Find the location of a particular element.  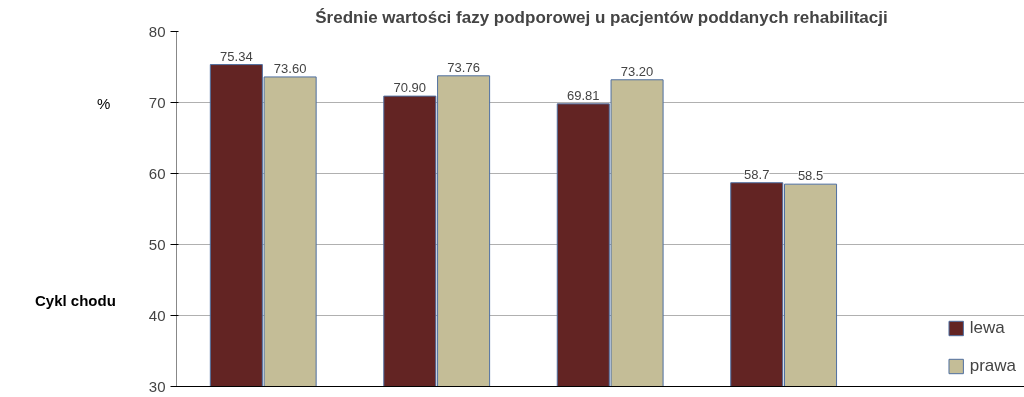

y-axis-title: Cykl chodu is located at coordinates (75, 301).